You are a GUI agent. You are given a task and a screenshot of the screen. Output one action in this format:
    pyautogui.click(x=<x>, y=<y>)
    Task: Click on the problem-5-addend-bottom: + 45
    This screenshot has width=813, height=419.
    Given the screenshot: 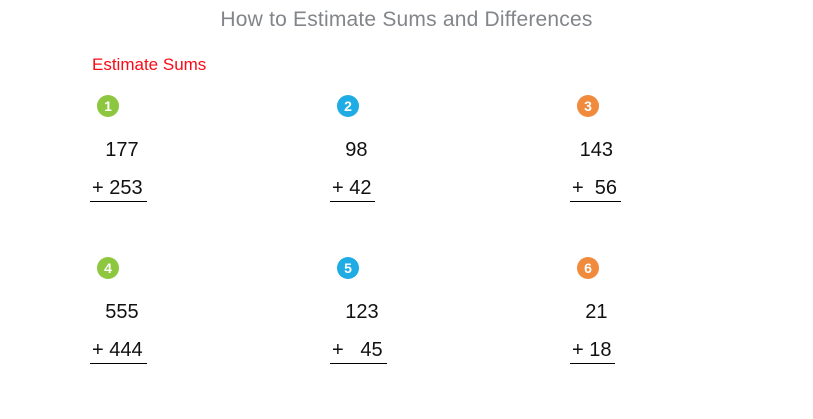 What is the action you would take?
    pyautogui.click(x=358, y=351)
    